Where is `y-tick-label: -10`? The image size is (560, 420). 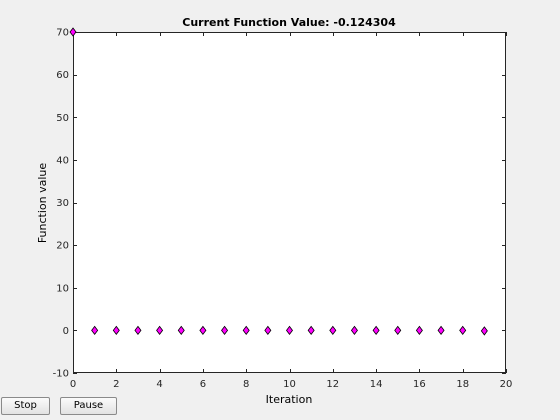 y-tick-label: -10 is located at coordinates (61, 374).